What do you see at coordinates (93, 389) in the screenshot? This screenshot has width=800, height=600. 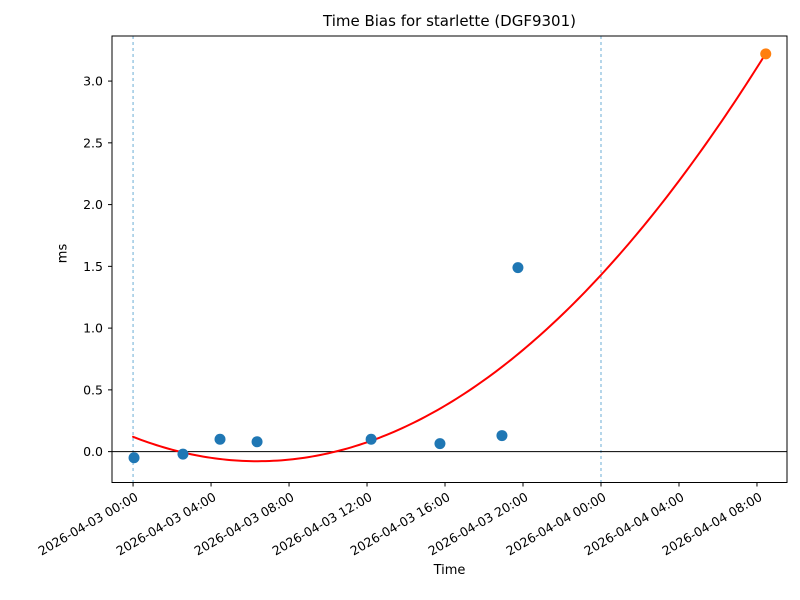 I see `y-tick-label: 0.5` at bounding box center [93, 389].